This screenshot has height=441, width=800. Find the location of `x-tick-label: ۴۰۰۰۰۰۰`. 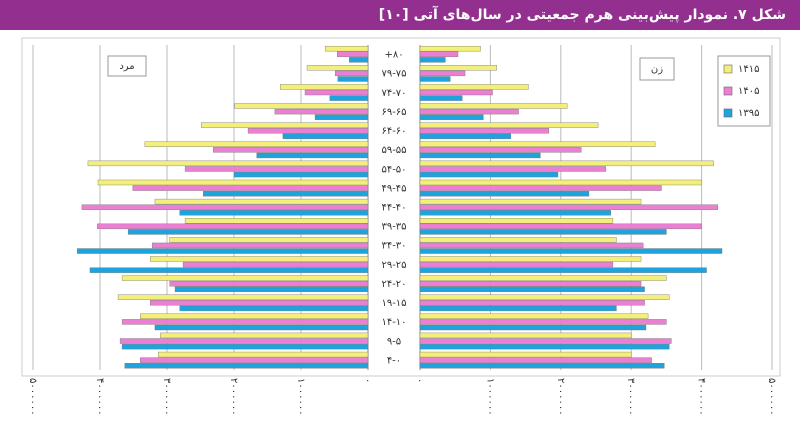

x-tick-label: ۴۰۰۰۰۰۰ is located at coordinates (701, 397).